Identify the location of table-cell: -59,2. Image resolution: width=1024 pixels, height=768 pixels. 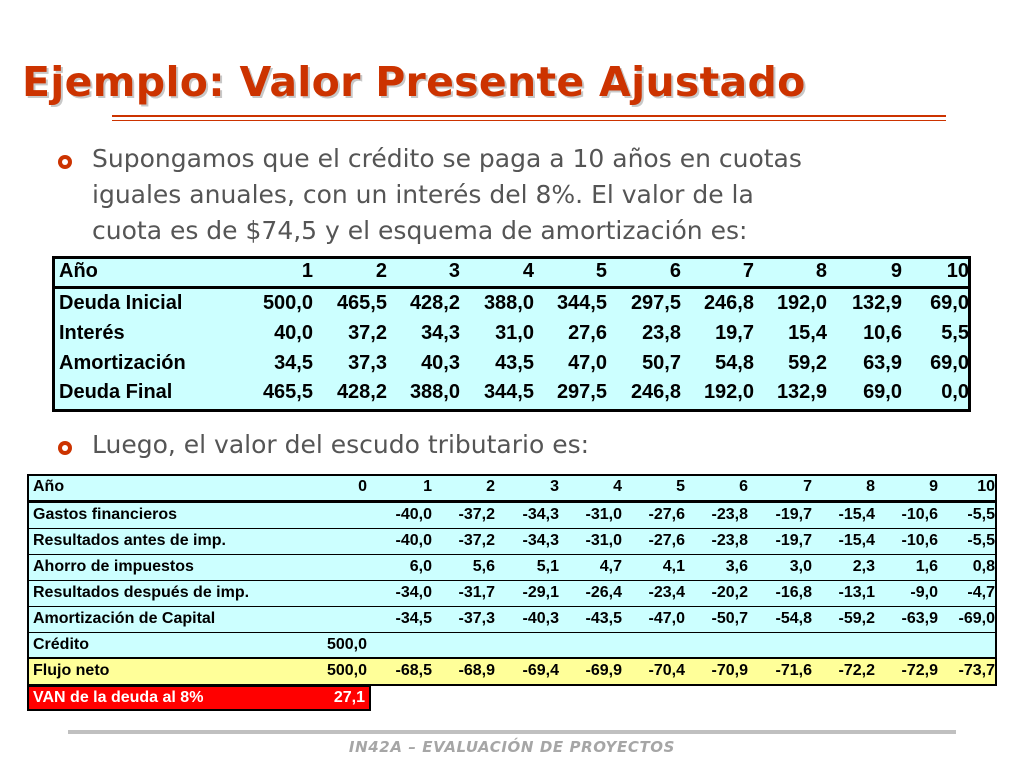
(856, 618).